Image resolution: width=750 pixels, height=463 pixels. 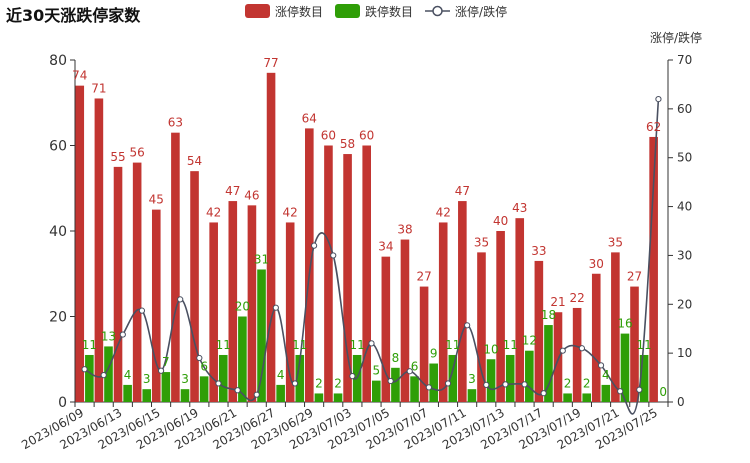 What do you see at coordinates (328, 136) in the screenshot?
I see `data-label-up: 60` at bounding box center [328, 136].